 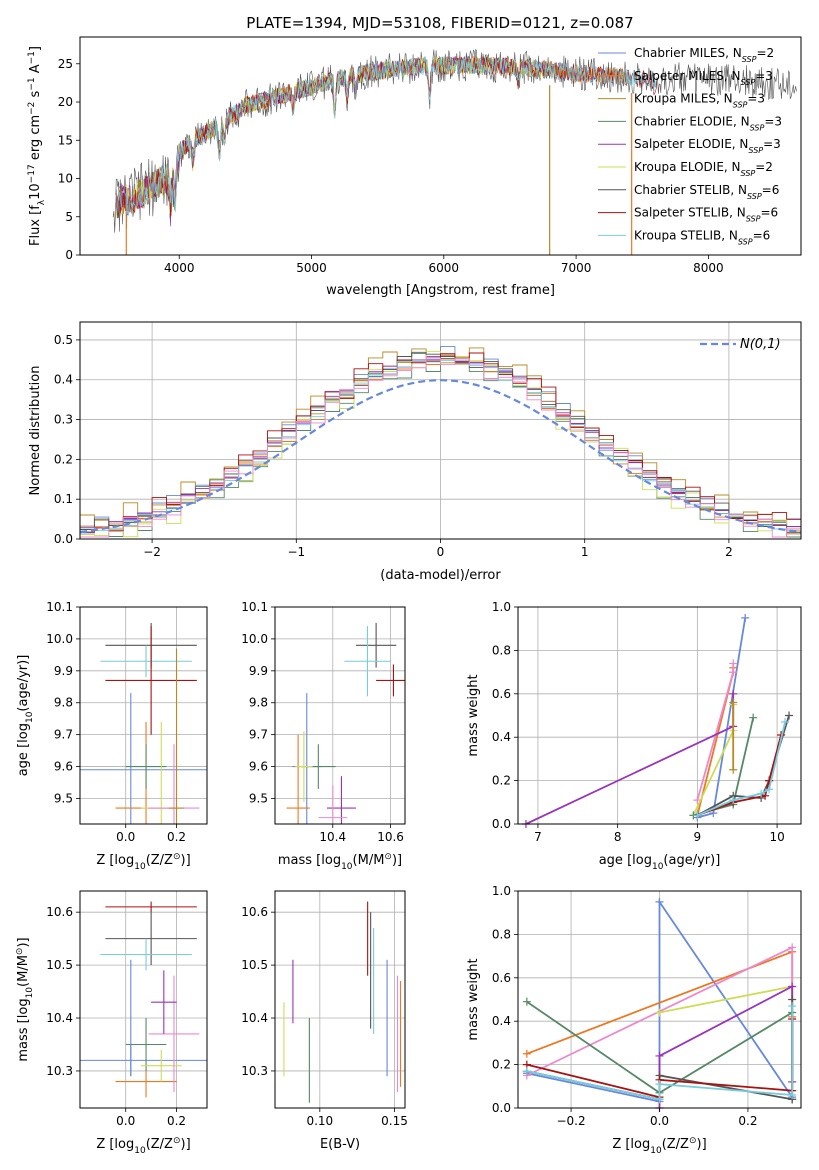 What do you see at coordinates (625, 860) in the screenshot?
I see `x-axis-label-part: age [log` at bounding box center [625, 860].